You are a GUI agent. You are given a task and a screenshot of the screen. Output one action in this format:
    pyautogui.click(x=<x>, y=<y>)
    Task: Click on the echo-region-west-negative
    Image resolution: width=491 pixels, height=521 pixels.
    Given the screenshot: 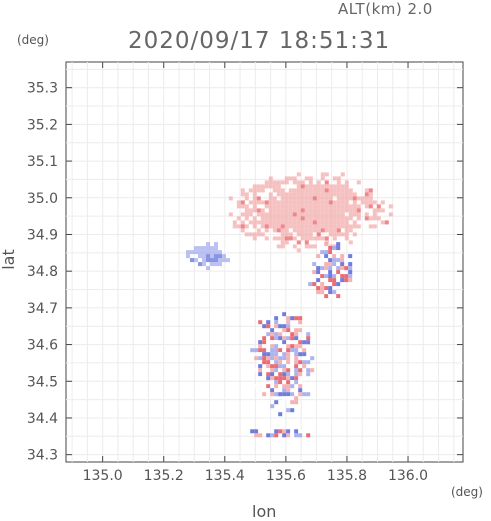 What is the action you would take?
    pyautogui.click(x=208, y=256)
    